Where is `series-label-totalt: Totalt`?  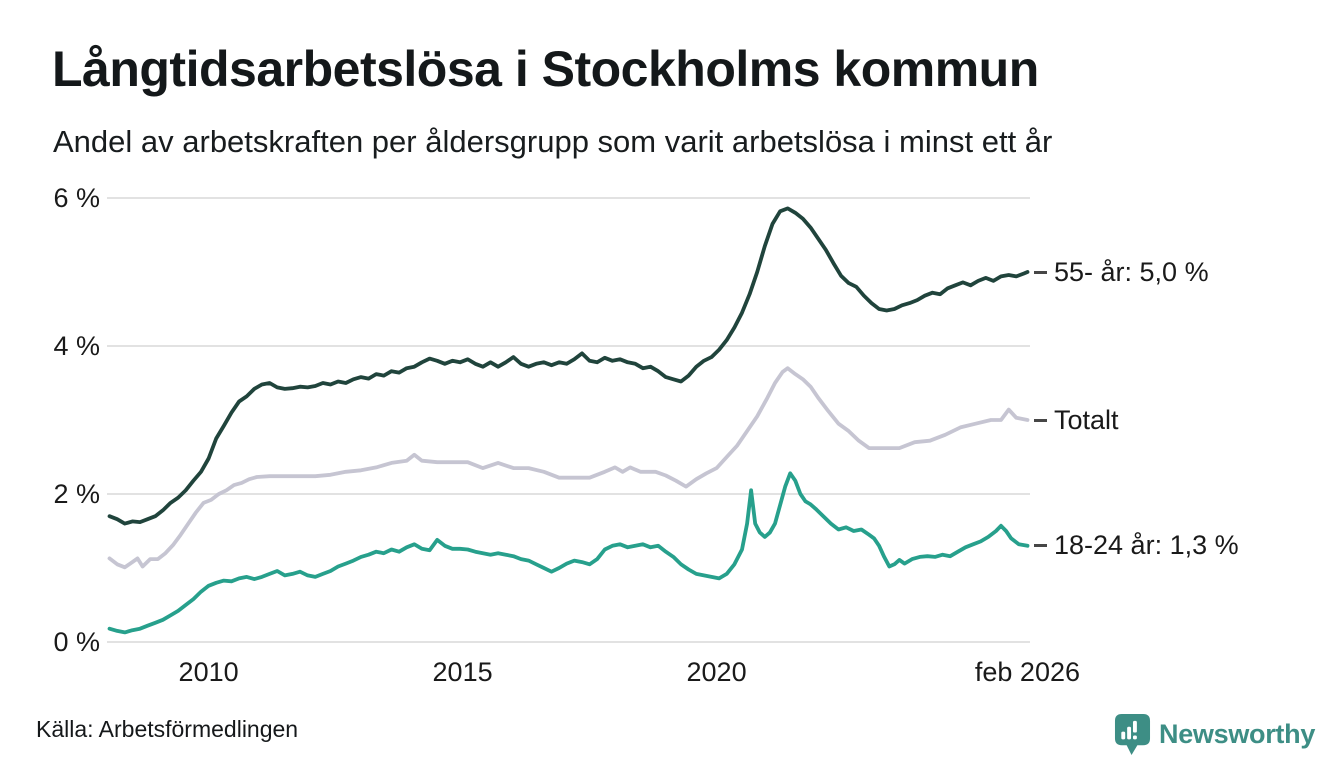 series-label-totalt: Totalt is located at coordinates (1076, 420).